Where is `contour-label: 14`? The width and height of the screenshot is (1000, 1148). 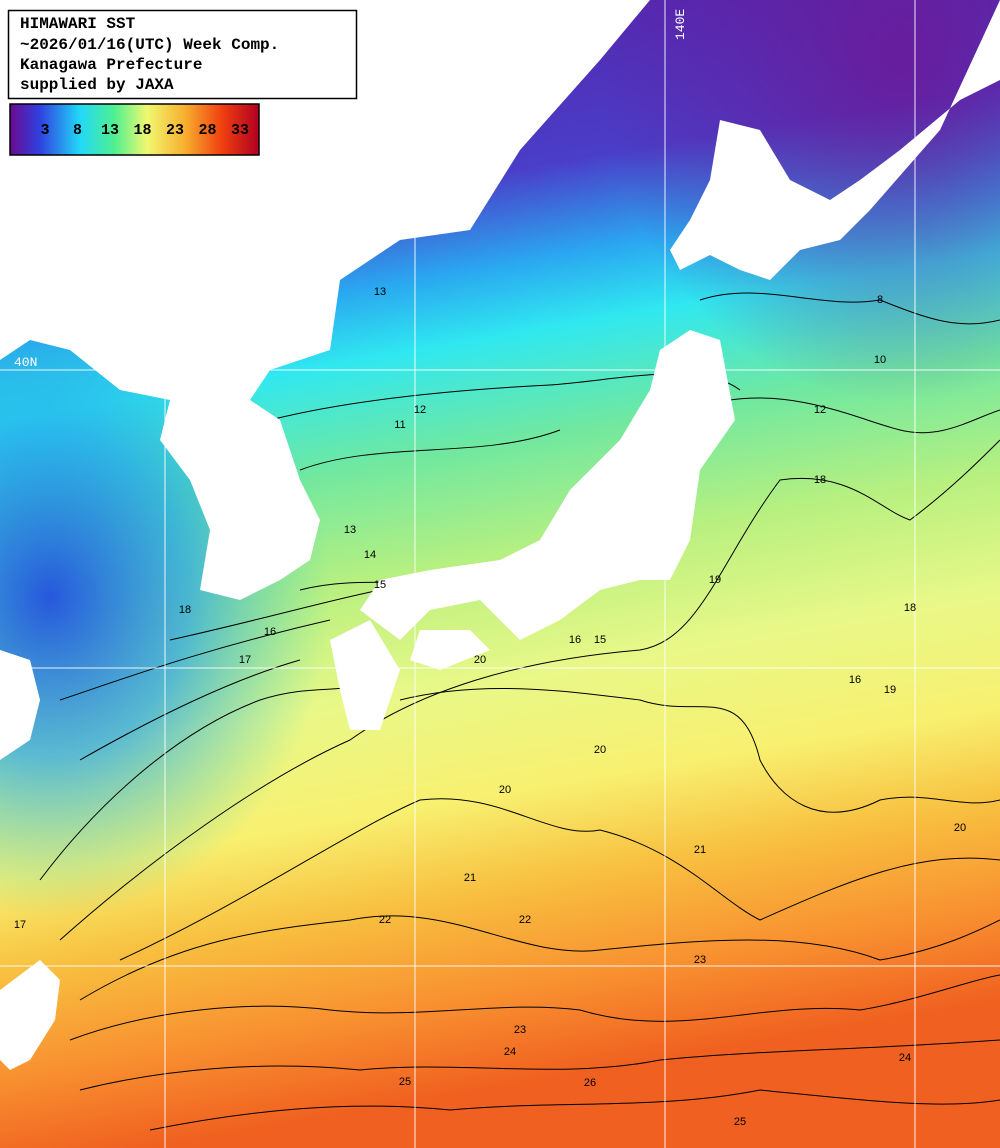 contour-label: 14 is located at coordinates (370, 555).